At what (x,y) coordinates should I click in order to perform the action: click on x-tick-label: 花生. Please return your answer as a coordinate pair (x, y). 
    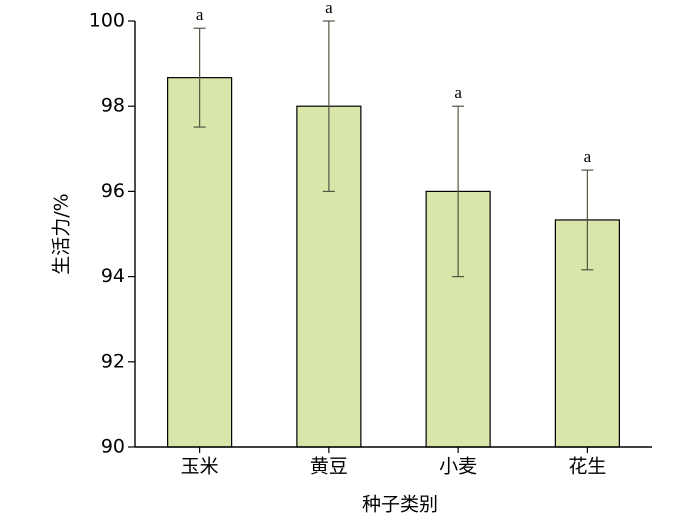
    Looking at the image, I should click on (587, 467).